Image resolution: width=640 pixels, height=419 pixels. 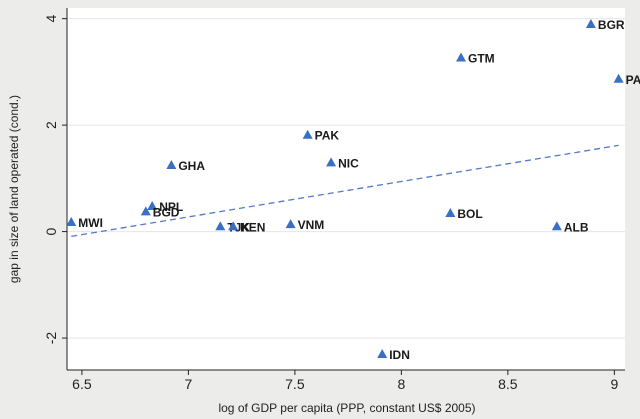 What do you see at coordinates (576, 227) in the screenshot?
I see `data-point-label: ALB` at bounding box center [576, 227].